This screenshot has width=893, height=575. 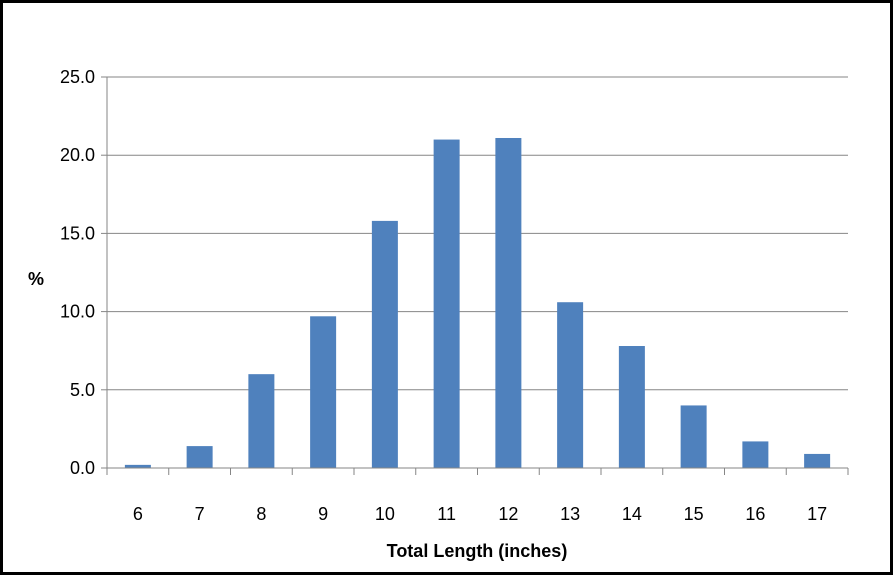 What do you see at coordinates (632, 514) in the screenshot?
I see `x-tick-label: 14` at bounding box center [632, 514].